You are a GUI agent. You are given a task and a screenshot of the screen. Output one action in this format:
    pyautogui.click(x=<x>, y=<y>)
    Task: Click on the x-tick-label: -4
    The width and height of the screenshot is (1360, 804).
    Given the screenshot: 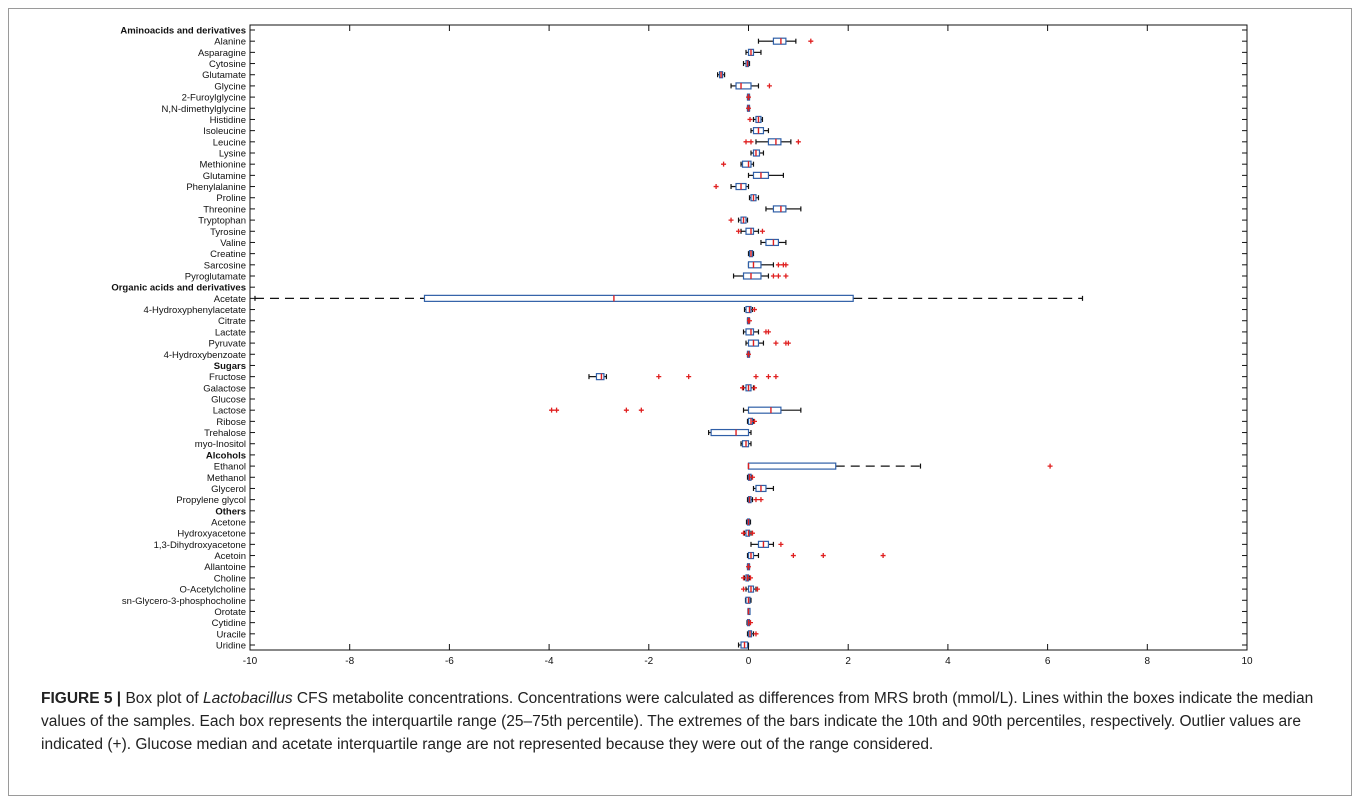 What is the action you would take?
    pyautogui.click(x=549, y=661)
    